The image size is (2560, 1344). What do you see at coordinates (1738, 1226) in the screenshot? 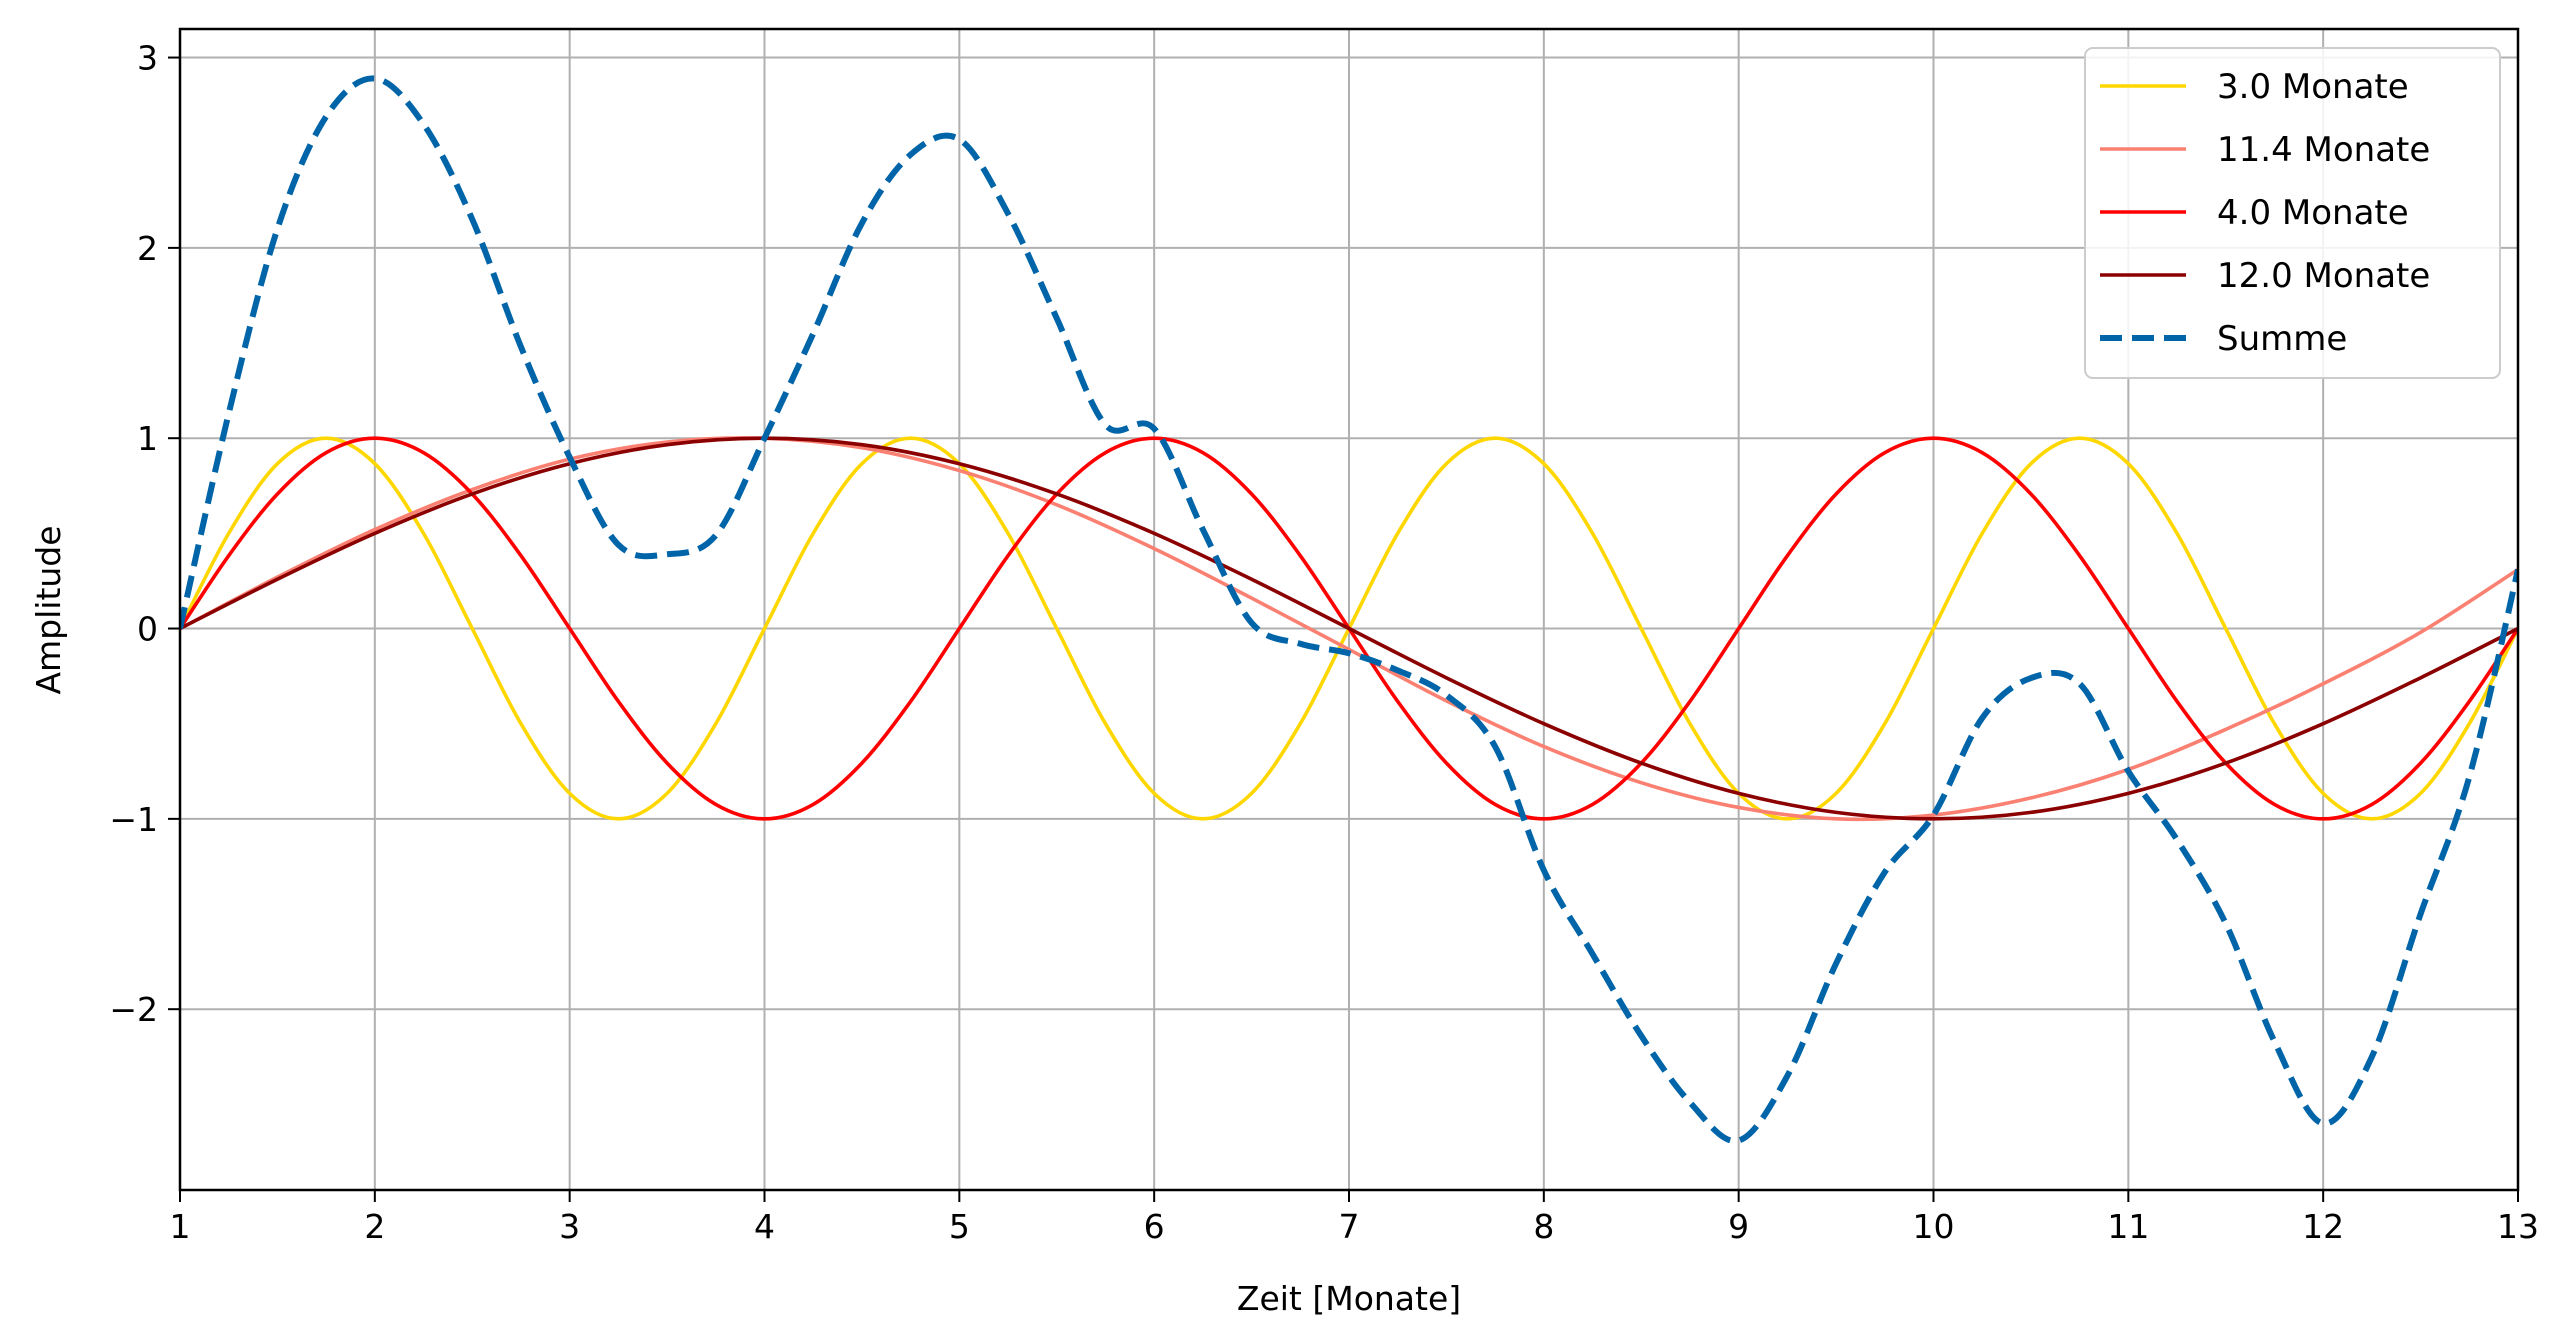
I see `x-tick-label-8: 9` at bounding box center [1738, 1226].